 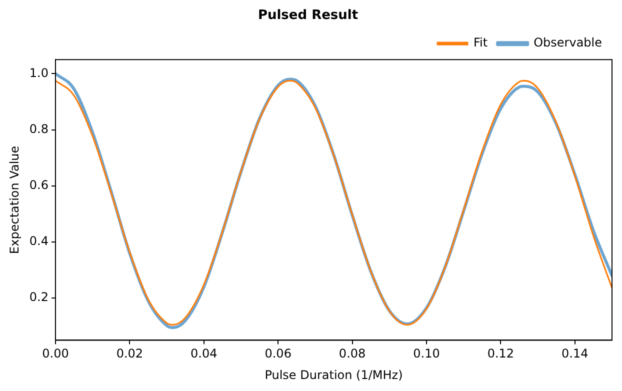 I want to click on y-tick-label: 0.6, so click(x=38, y=185).